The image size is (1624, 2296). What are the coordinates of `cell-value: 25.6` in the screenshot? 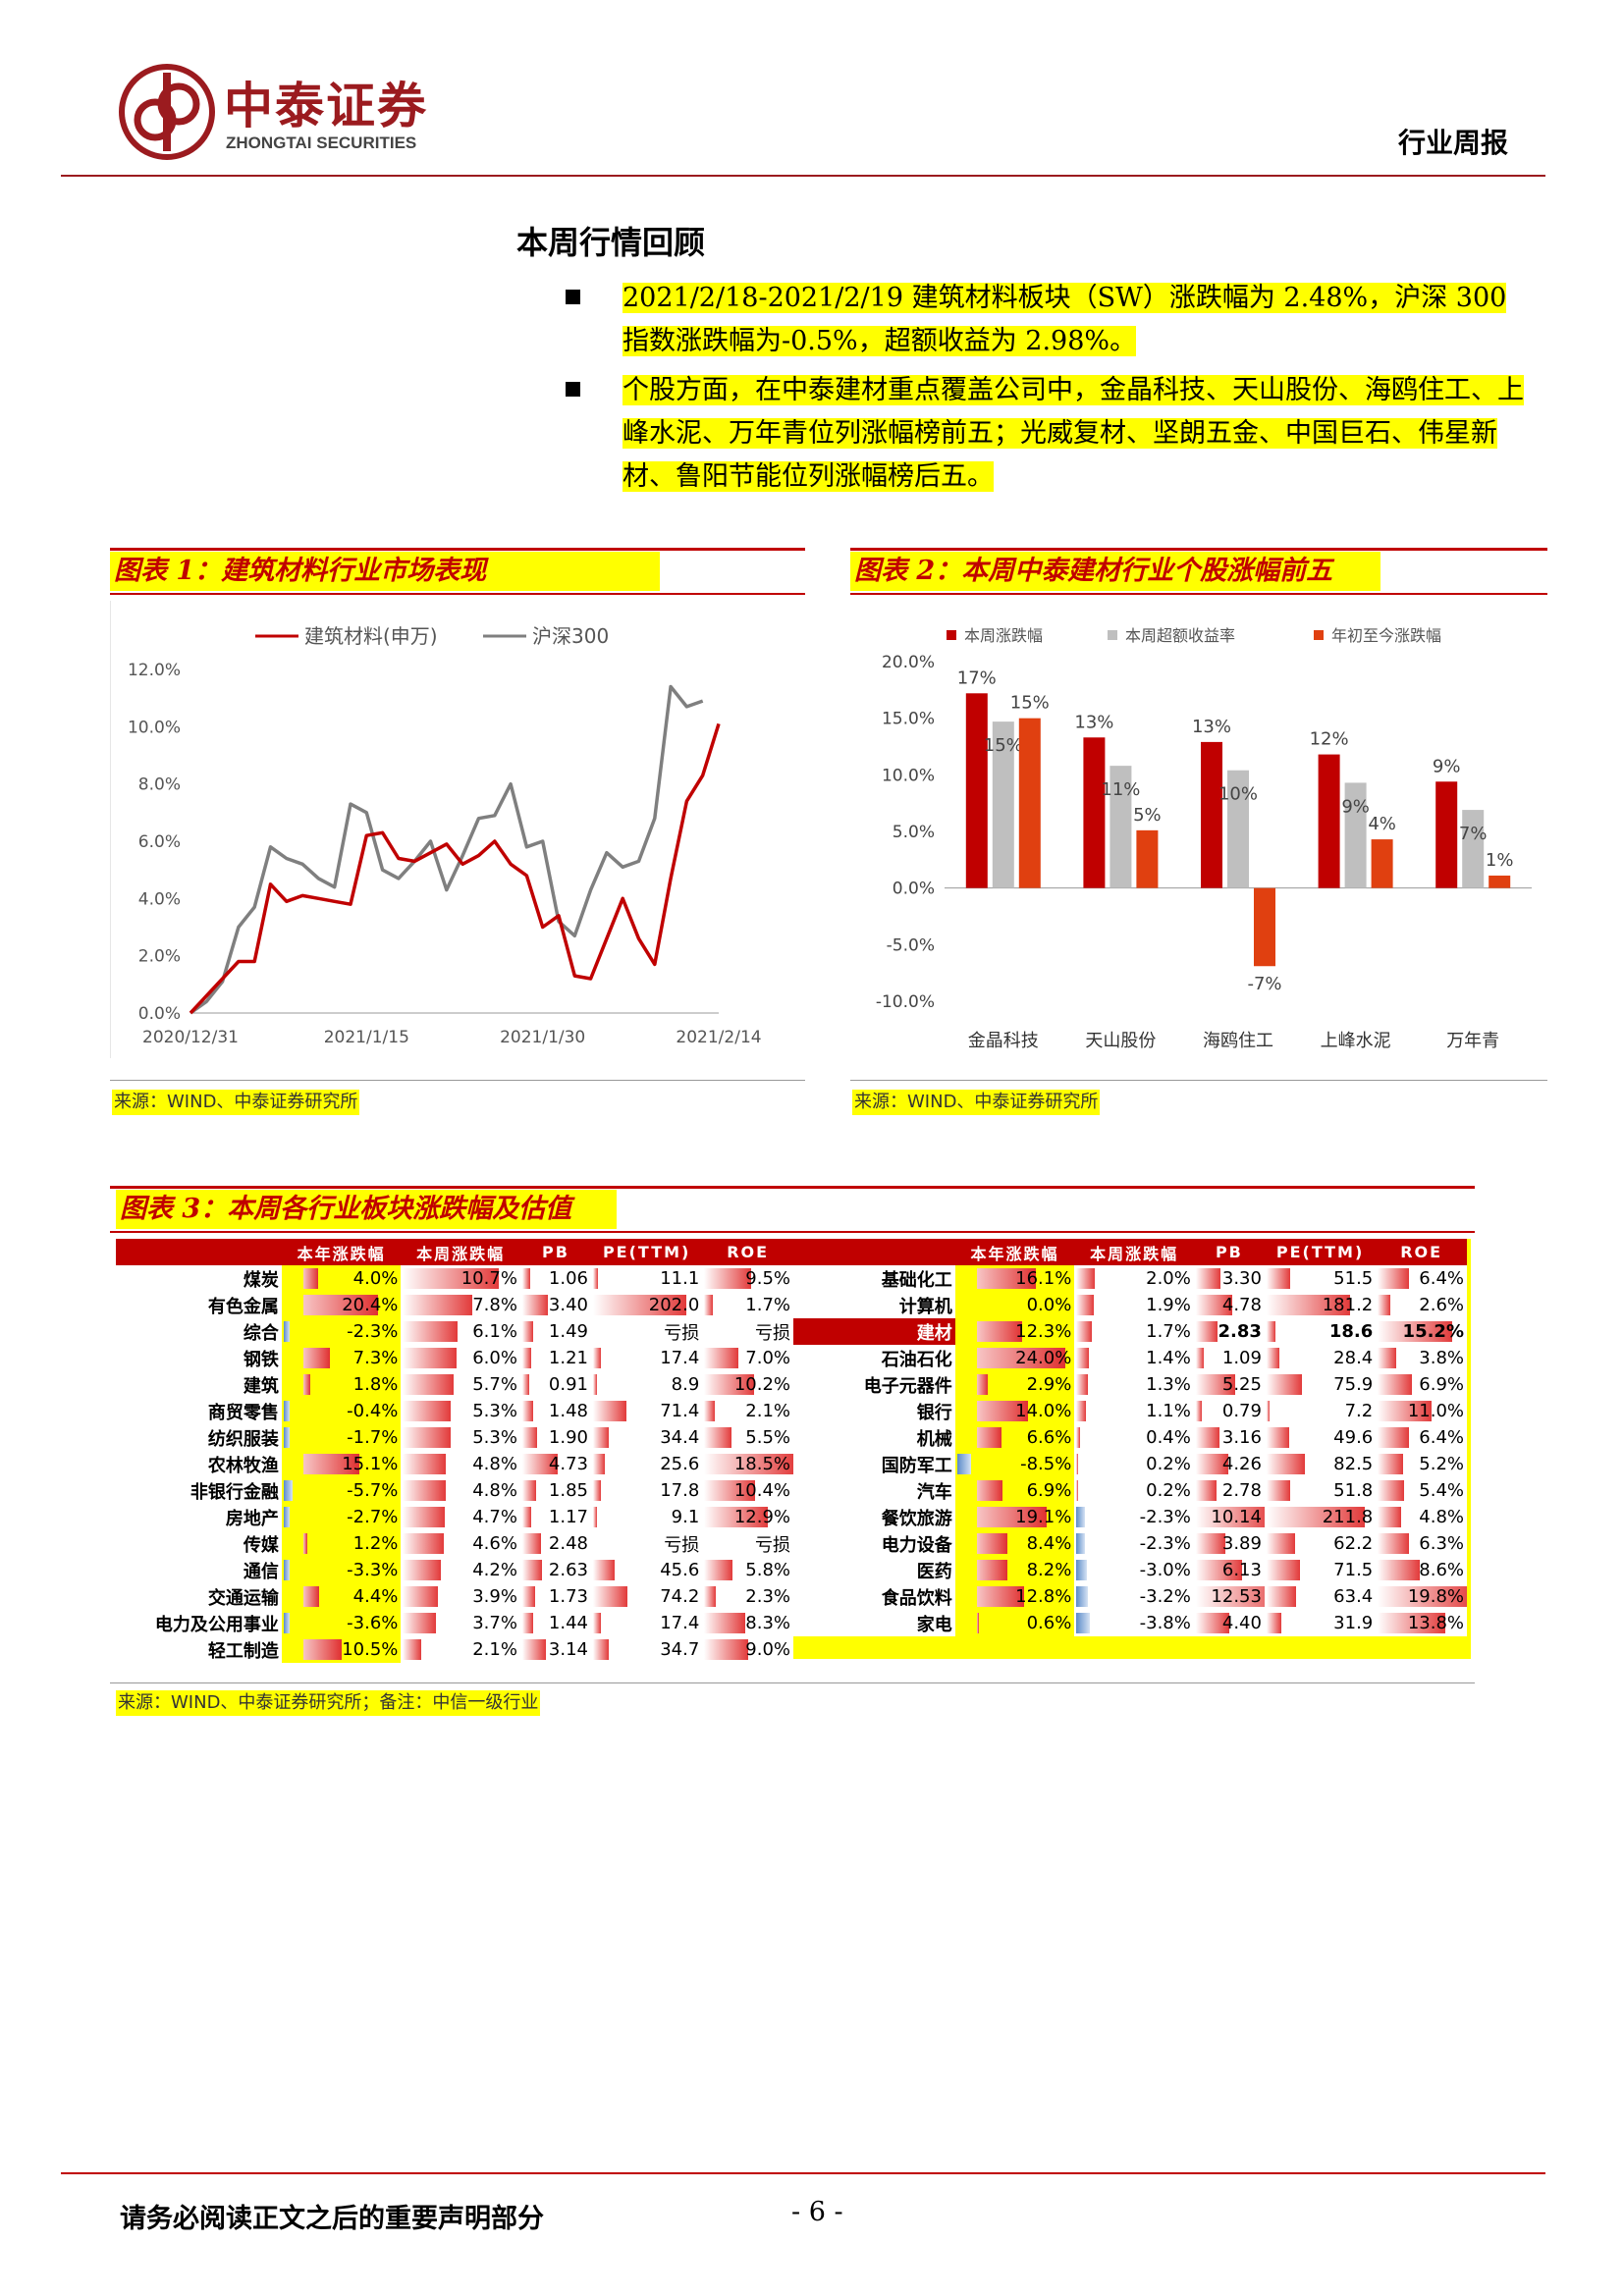 It's located at (680, 1464).